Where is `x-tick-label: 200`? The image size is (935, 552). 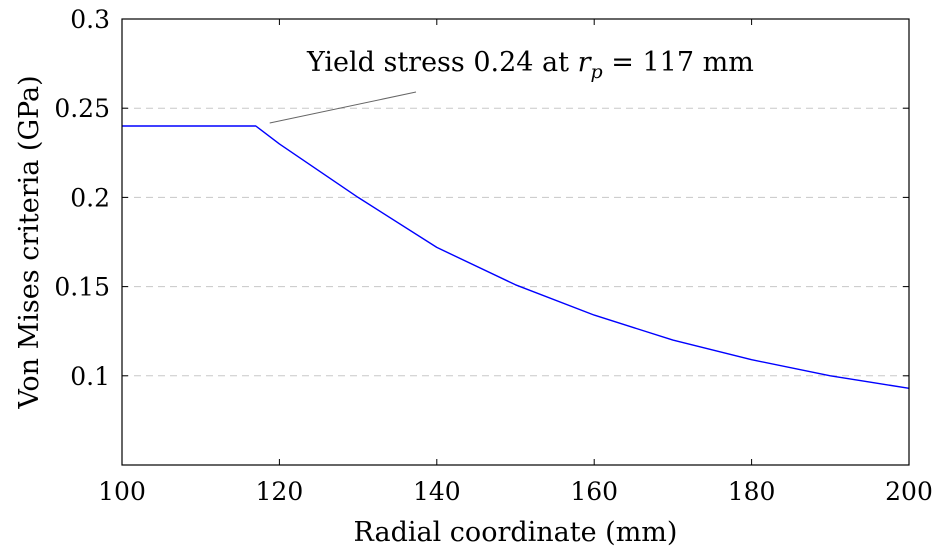 x-tick-label: 200 is located at coordinates (909, 491).